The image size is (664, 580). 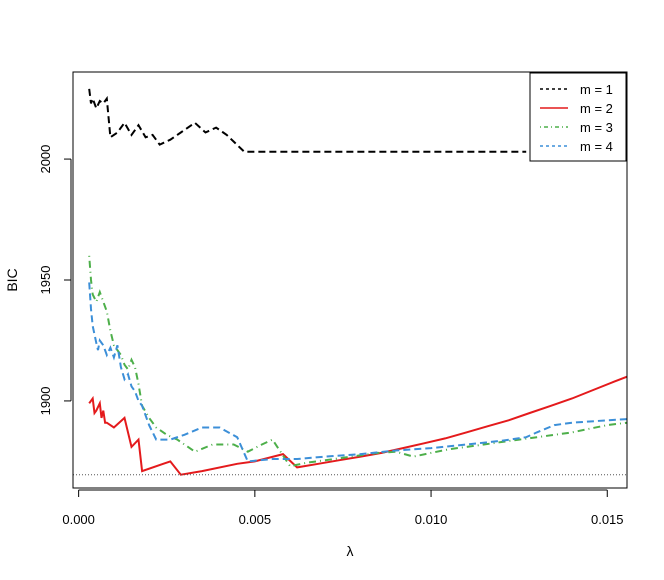 What do you see at coordinates (78, 519) in the screenshot?
I see `x-tick-label: 0.000` at bounding box center [78, 519].